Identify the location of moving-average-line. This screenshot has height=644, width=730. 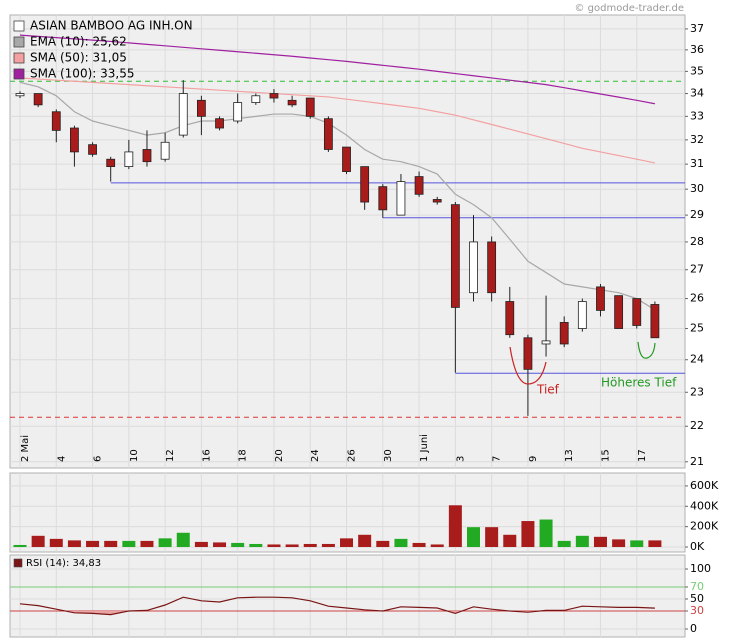
(337, 120).